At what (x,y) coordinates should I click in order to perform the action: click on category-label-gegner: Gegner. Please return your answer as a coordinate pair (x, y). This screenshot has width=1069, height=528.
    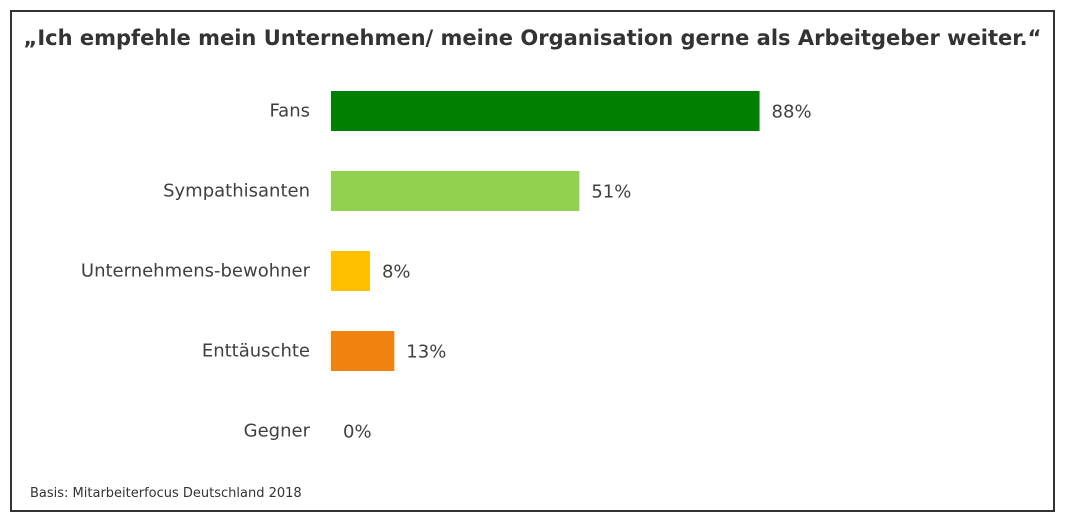
    Looking at the image, I should click on (277, 431).